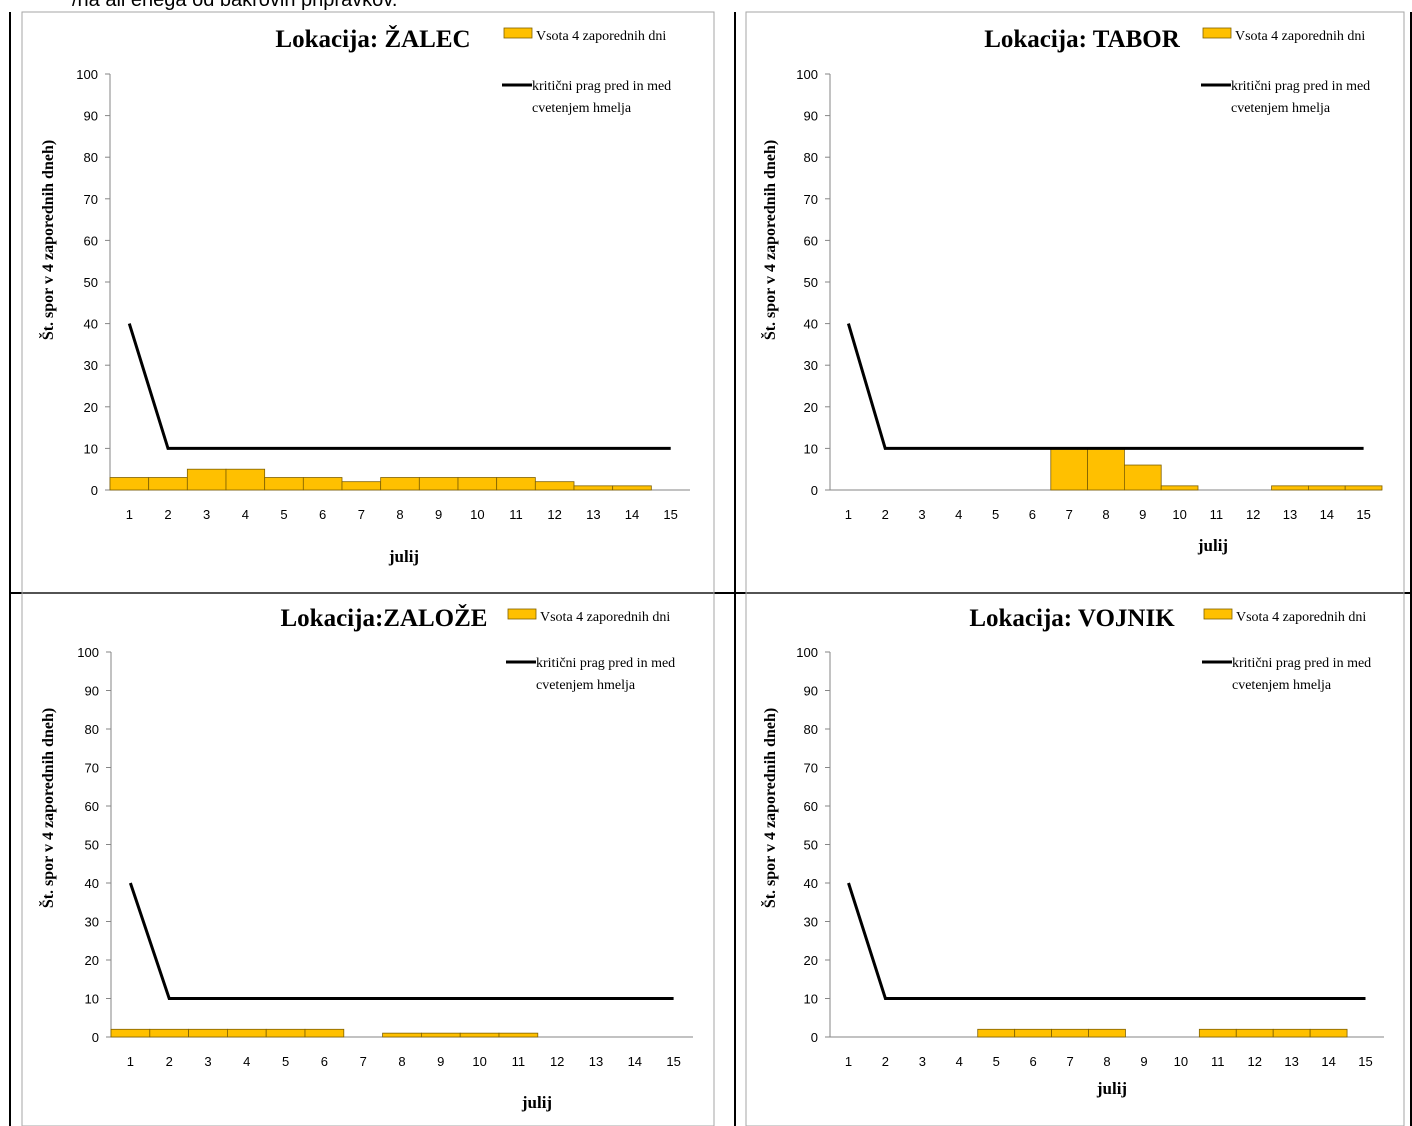 The image size is (1412, 1126). Describe the element at coordinates (401, 1061) in the screenshot. I see `x-tick-label: 8` at that location.